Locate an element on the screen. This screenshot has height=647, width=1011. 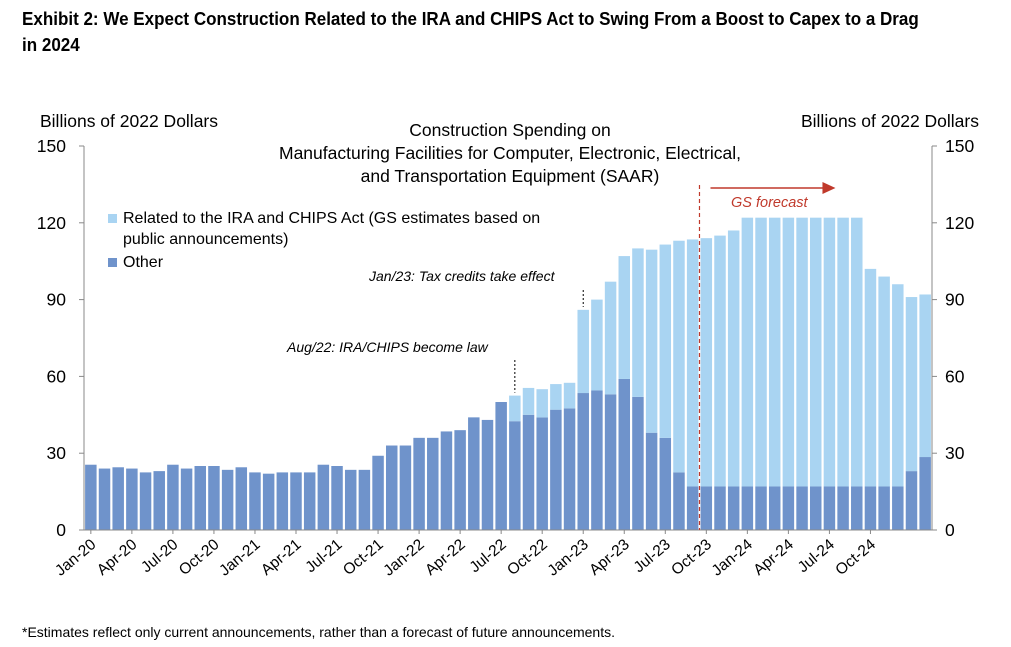
y-axis-right-label: Billions of 2022 Dollars is located at coordinates (889, 121).